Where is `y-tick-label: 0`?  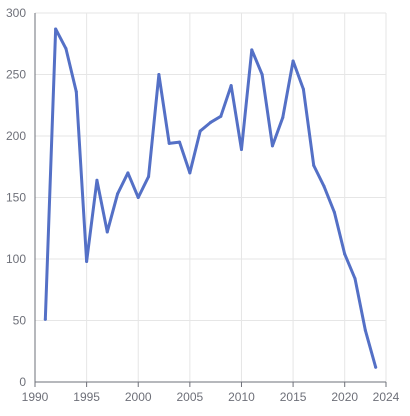
y-tick-label: 0 is located at coordinates (22, 382).